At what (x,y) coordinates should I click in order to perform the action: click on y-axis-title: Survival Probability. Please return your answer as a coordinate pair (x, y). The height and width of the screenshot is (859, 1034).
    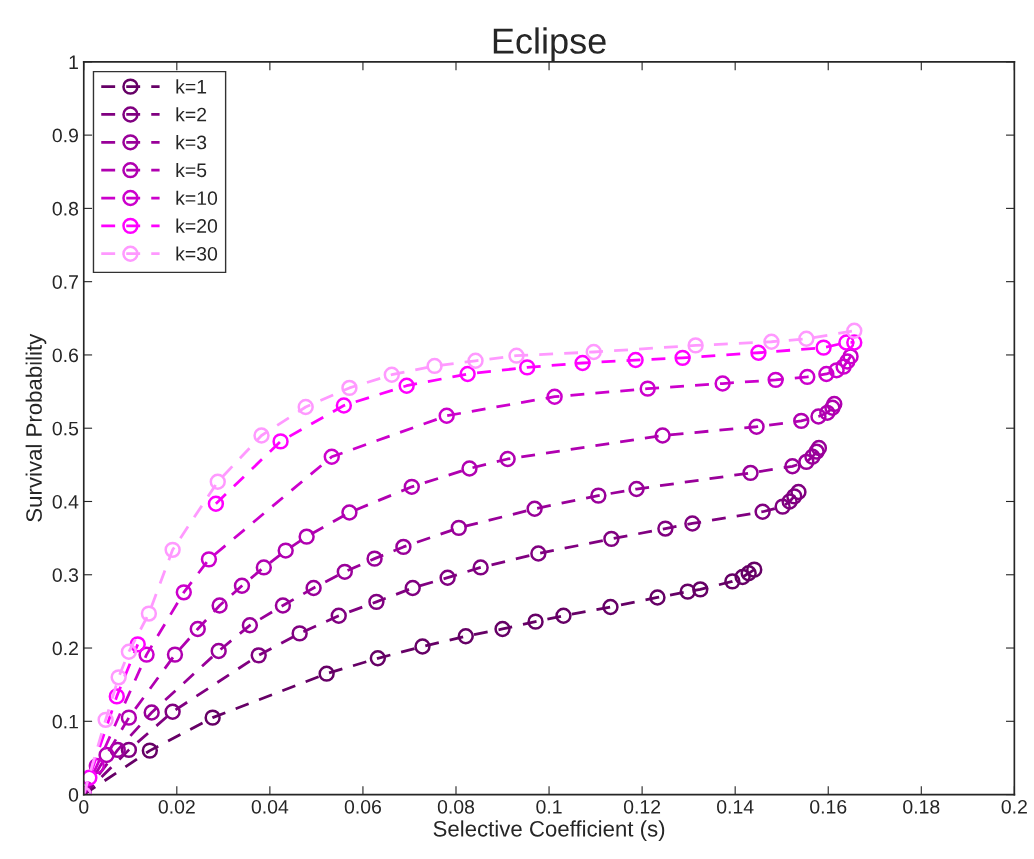
    Looking at the image, I should click on (36, 427).